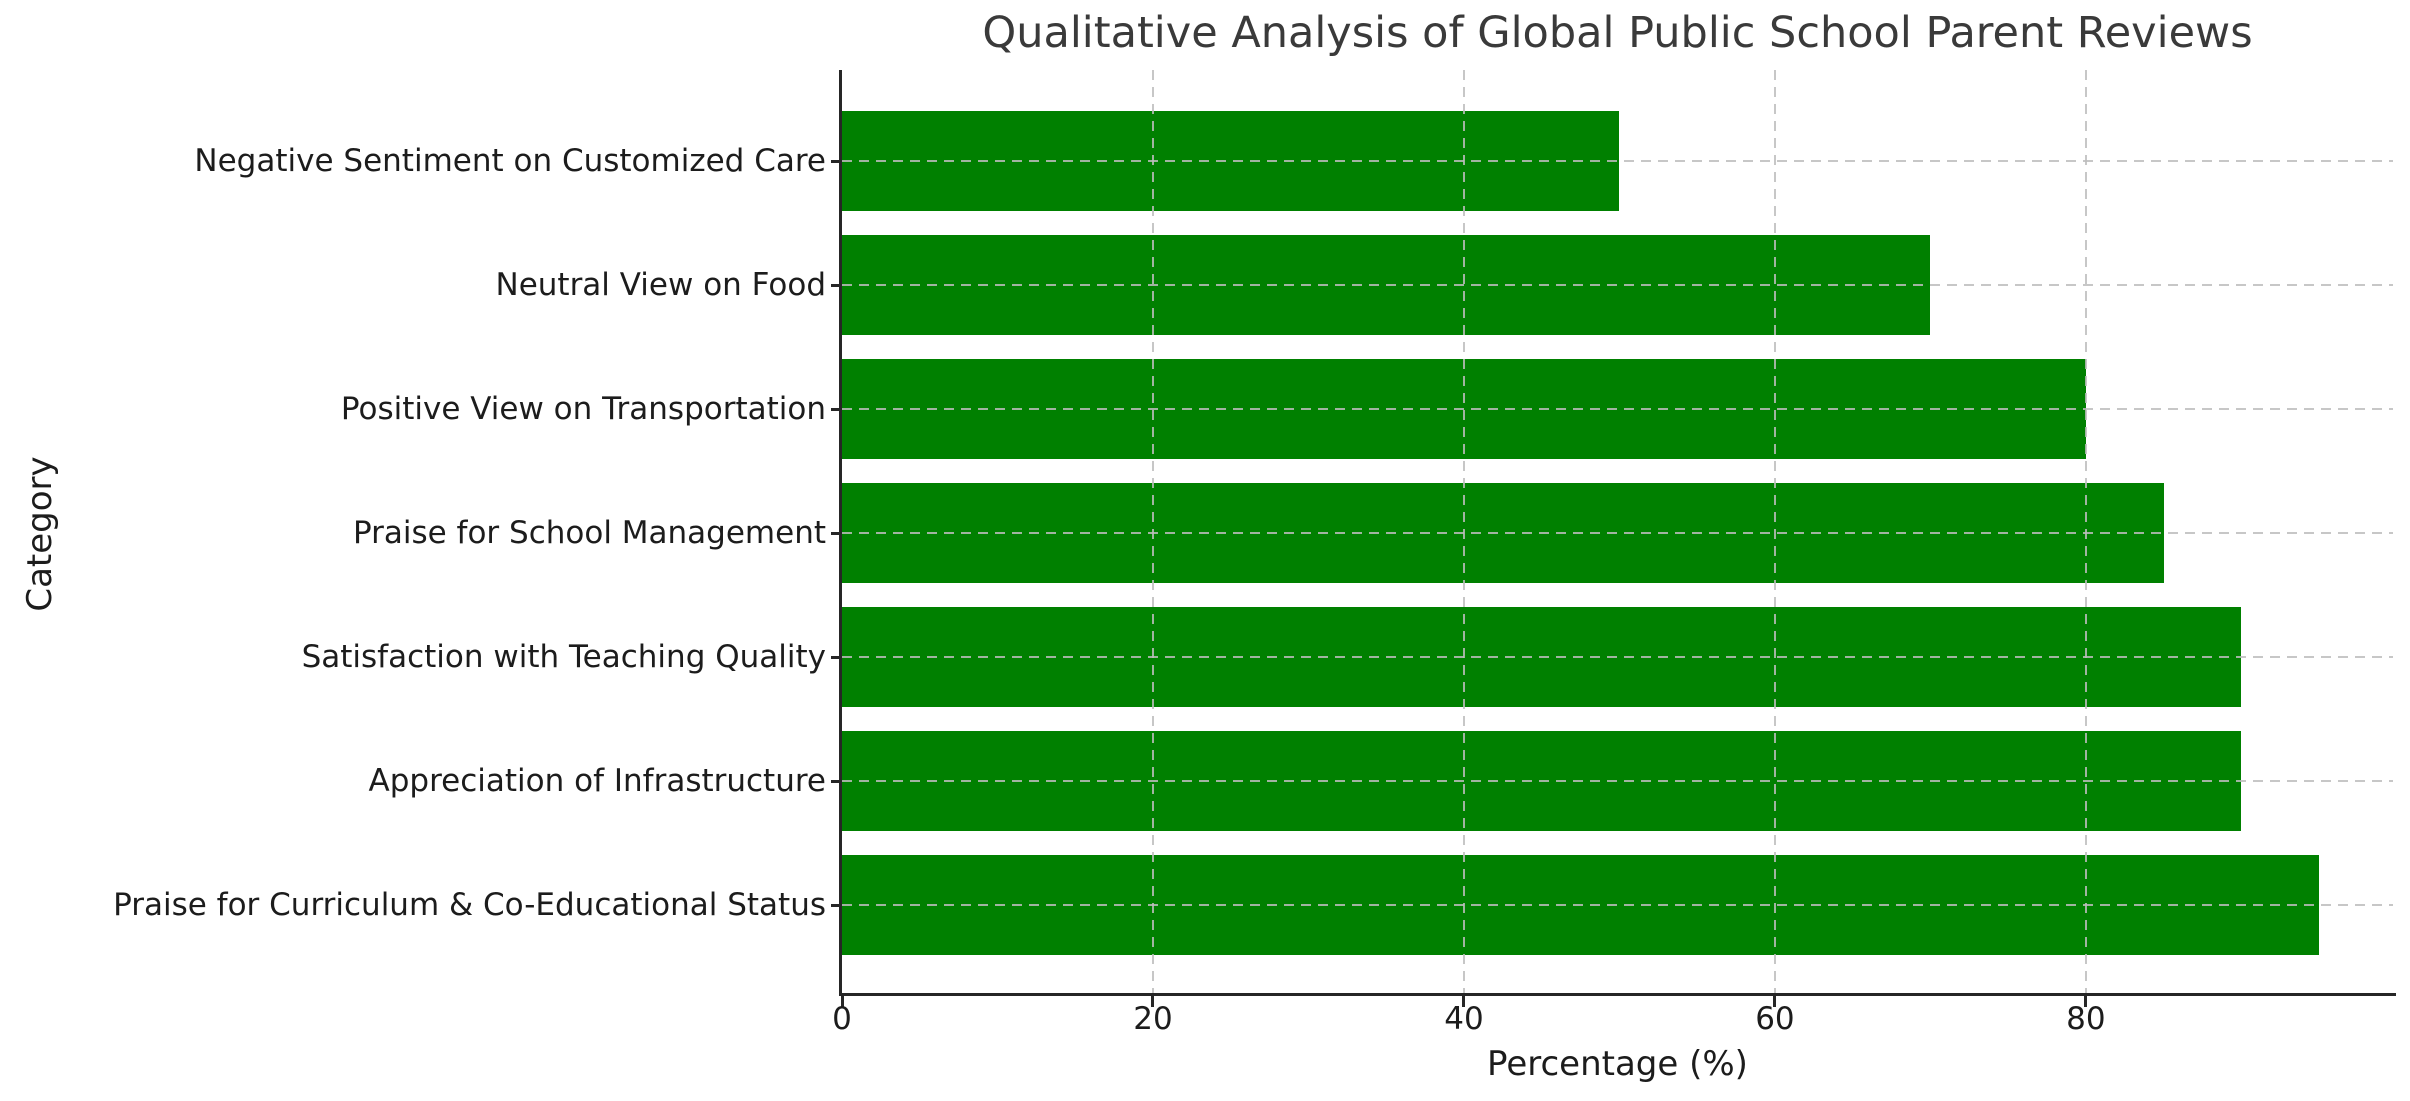 The image size is (2410, 1101). Describe the element at coordinates (510, 161) in the screenshot. I see `y-tick-label: Negative Sentiment on Customized Care` at that location.